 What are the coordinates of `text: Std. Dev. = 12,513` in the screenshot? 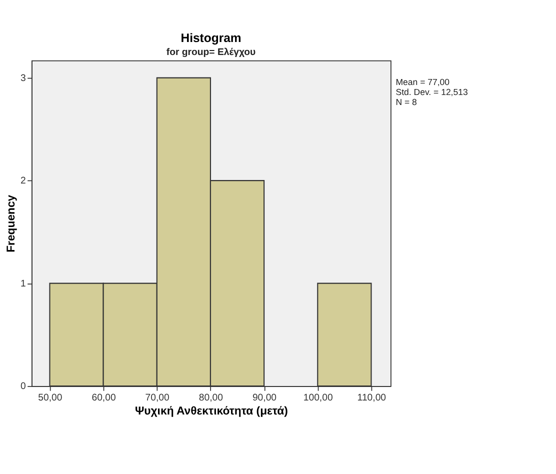 It's located at (432, 91).